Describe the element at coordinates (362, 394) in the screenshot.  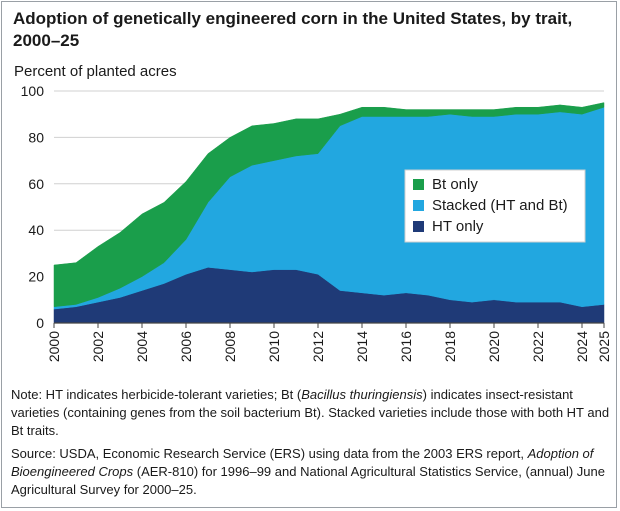
I see `note-text-italic: Bacillus thuringiensis` at that location.